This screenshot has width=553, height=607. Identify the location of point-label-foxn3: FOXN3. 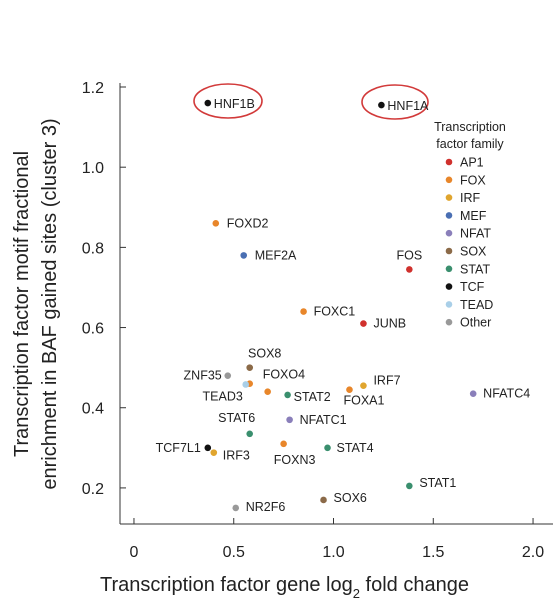
(295, 460).